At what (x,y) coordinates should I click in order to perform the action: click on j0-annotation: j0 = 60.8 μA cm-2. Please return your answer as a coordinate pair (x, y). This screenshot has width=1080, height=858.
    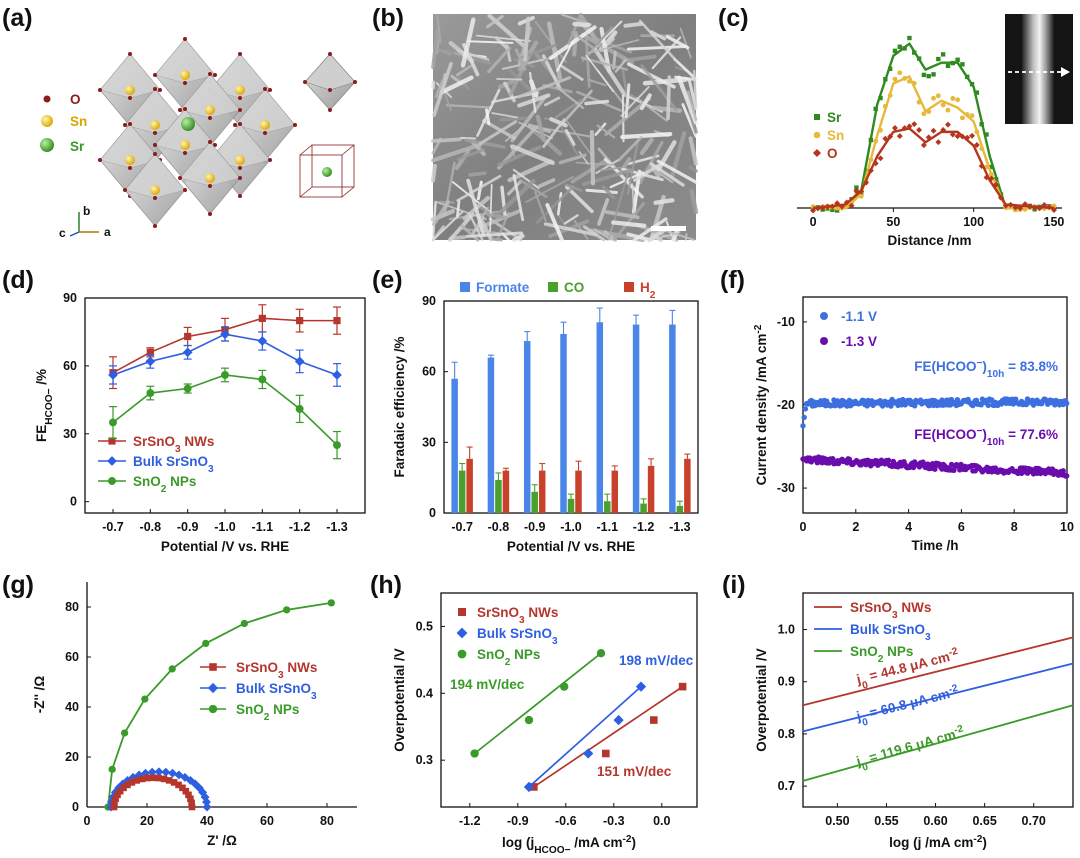
    Looking at the image, I should click on (908, 705).